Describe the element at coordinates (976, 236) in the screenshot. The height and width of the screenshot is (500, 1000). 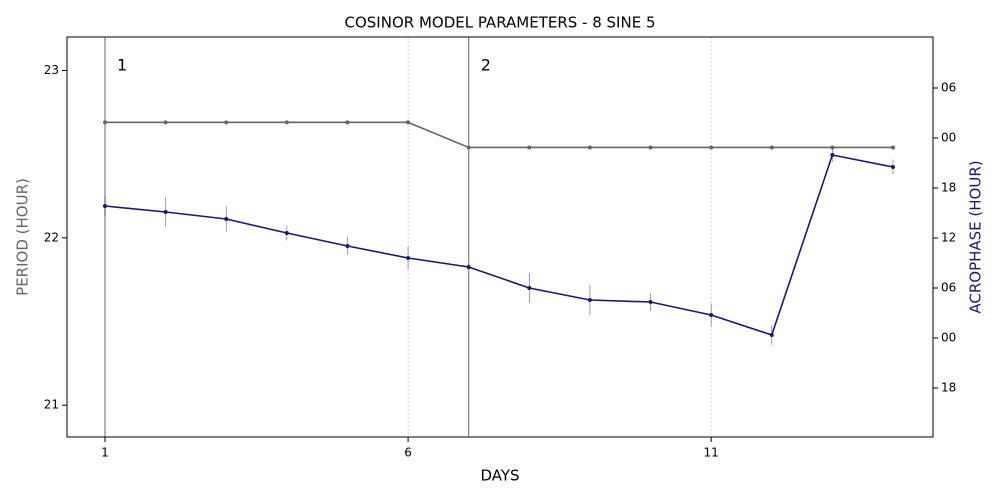
I see `y2-axis-label: ACROPHASE (HOUR)` at that location.